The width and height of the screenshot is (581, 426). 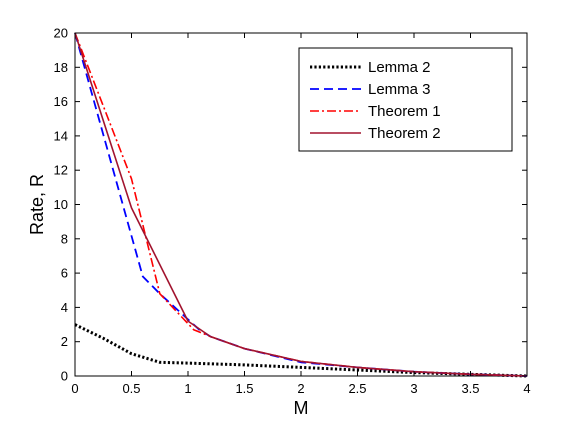 What do you see at coordinates (300, 388) in the screenshot?
I see `x-tick-label: 2` at bounding box center [300, 388].